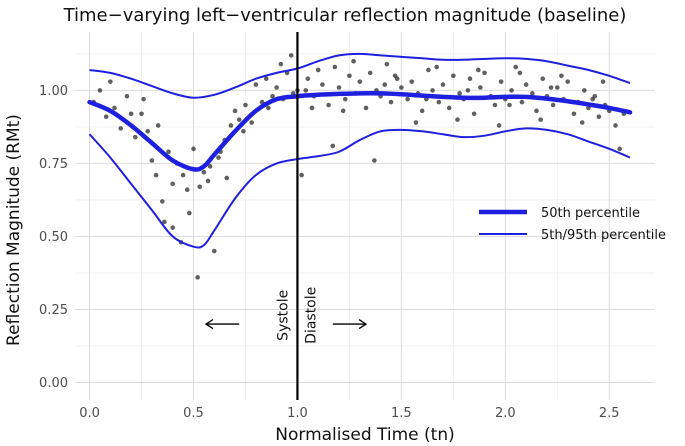 The height and width of the screenshot is (446, 685). I want to click on x-tick-label: 0.0, so click(89, 413).